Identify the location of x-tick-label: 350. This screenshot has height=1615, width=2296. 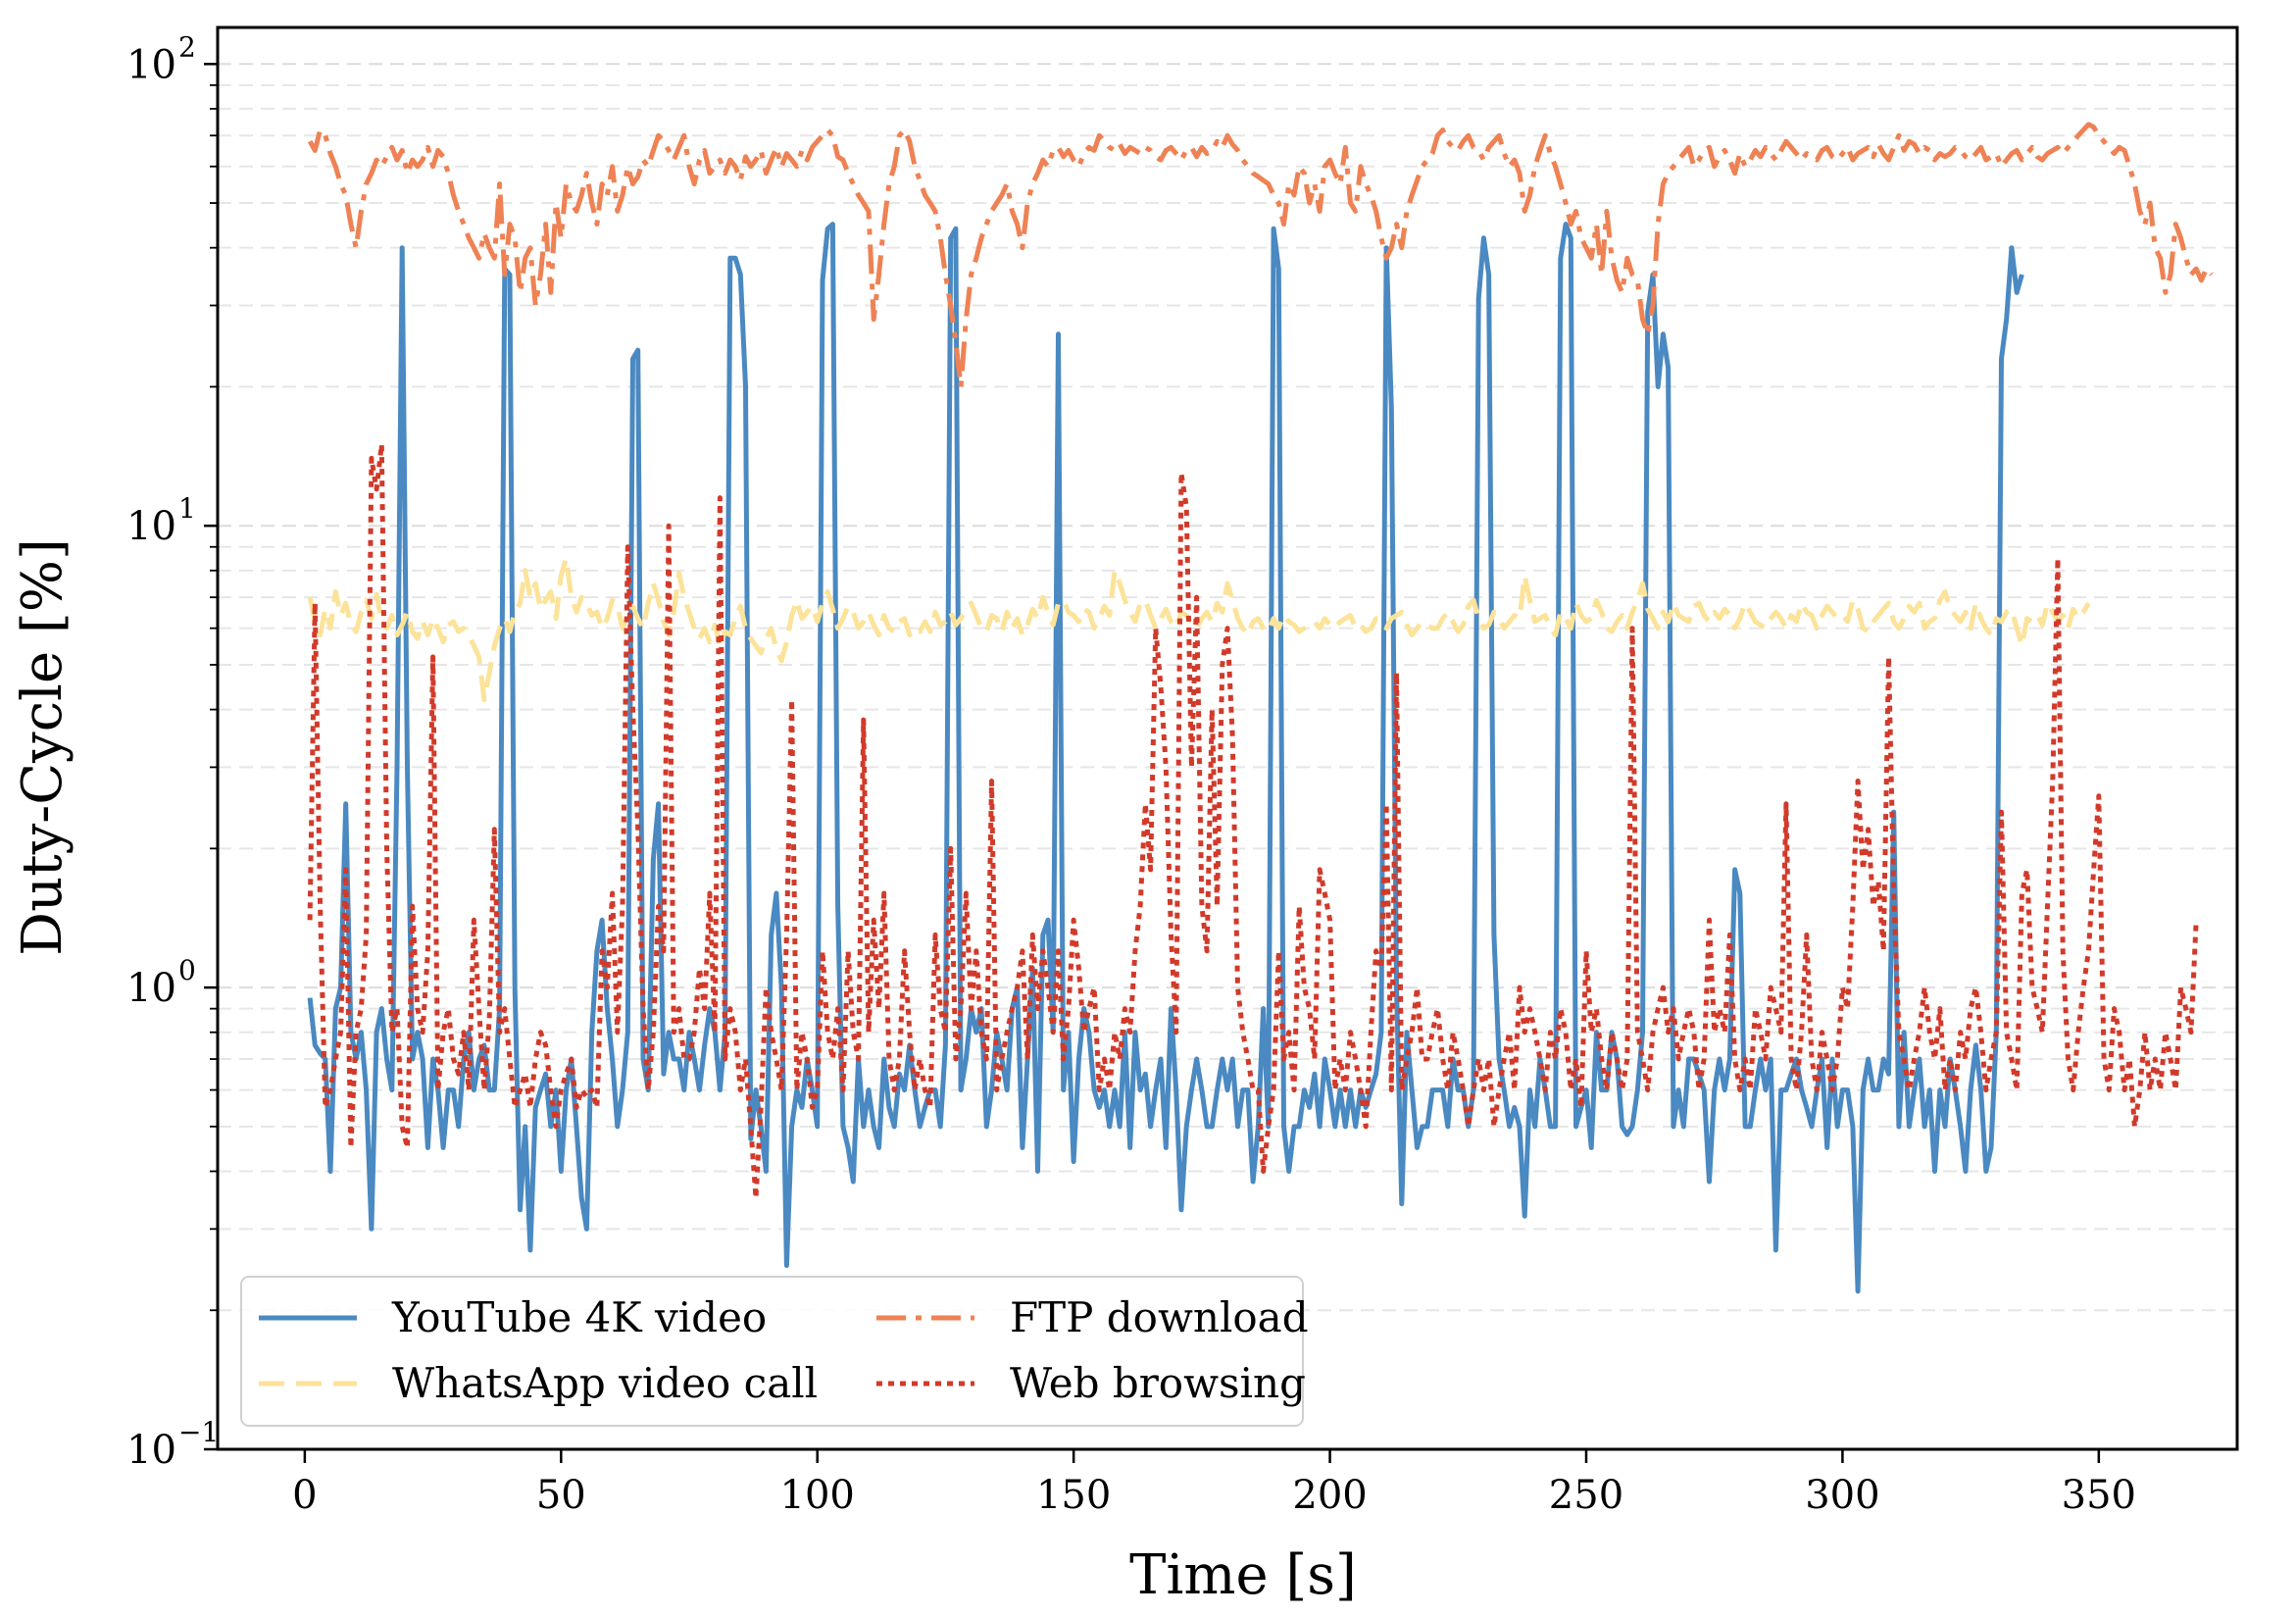
(2099, 1495).